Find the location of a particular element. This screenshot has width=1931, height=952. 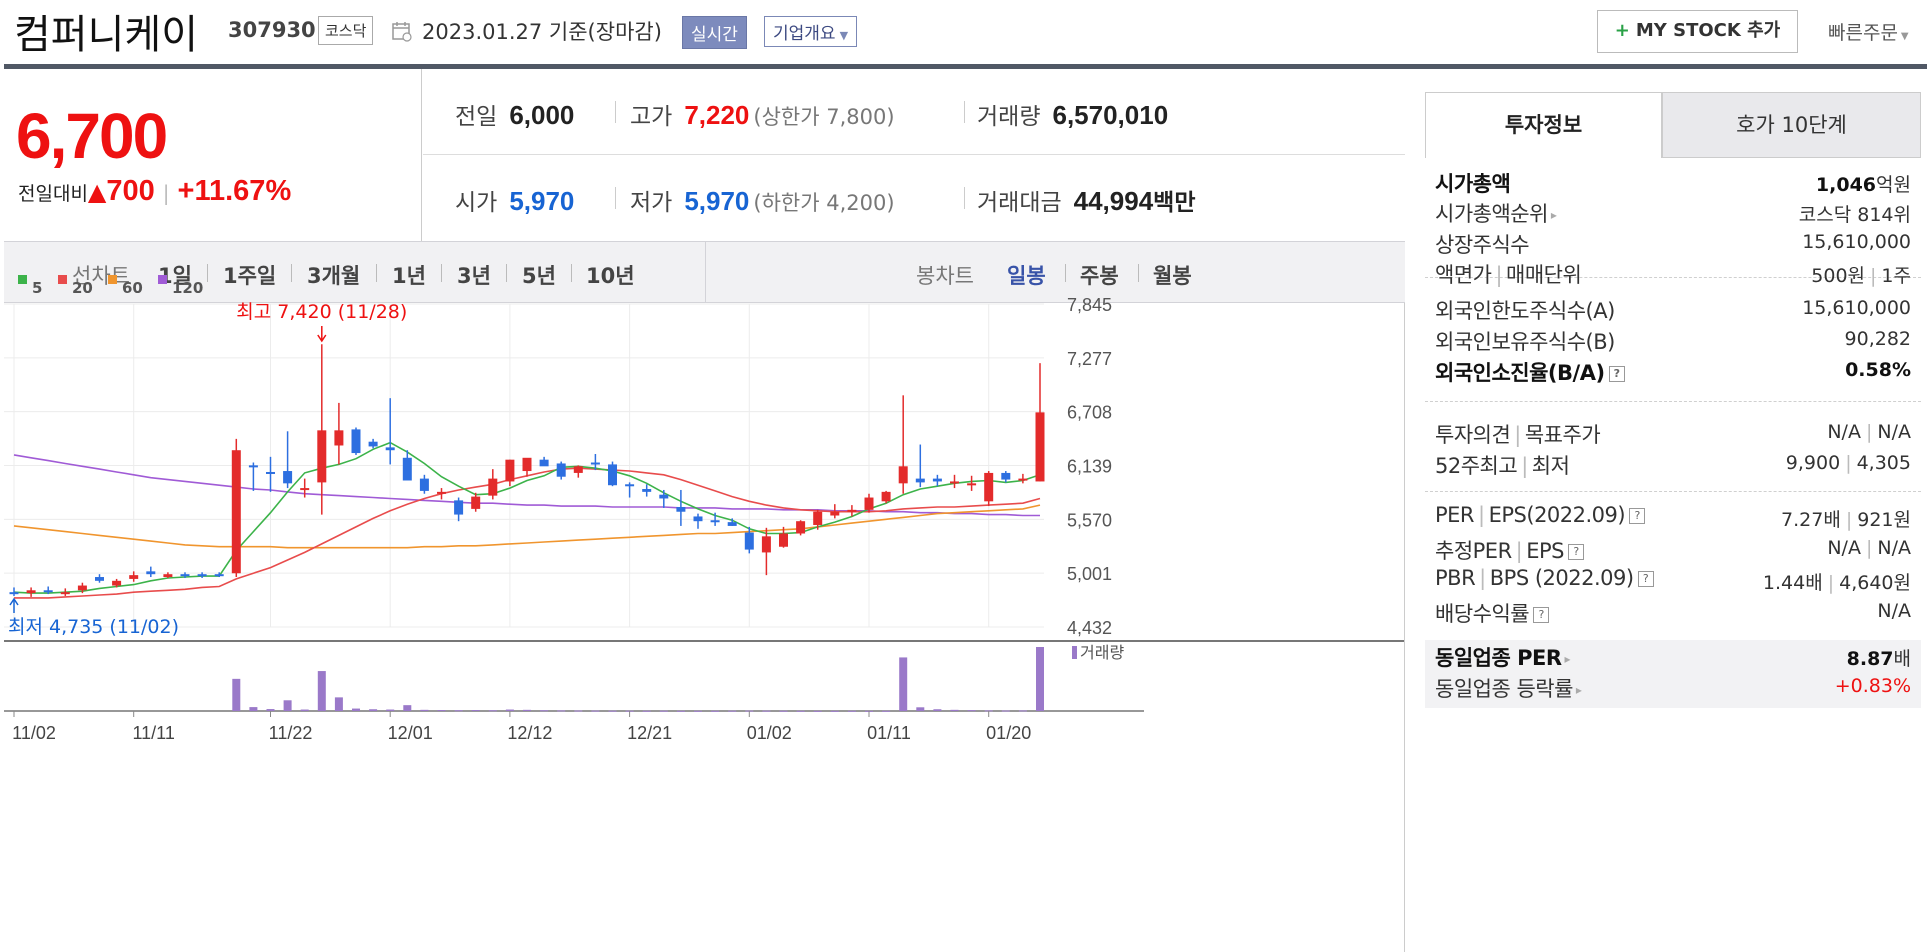

price-change-row: 전일대비▲700 | +11.67% is located at coordinates (154, 191).